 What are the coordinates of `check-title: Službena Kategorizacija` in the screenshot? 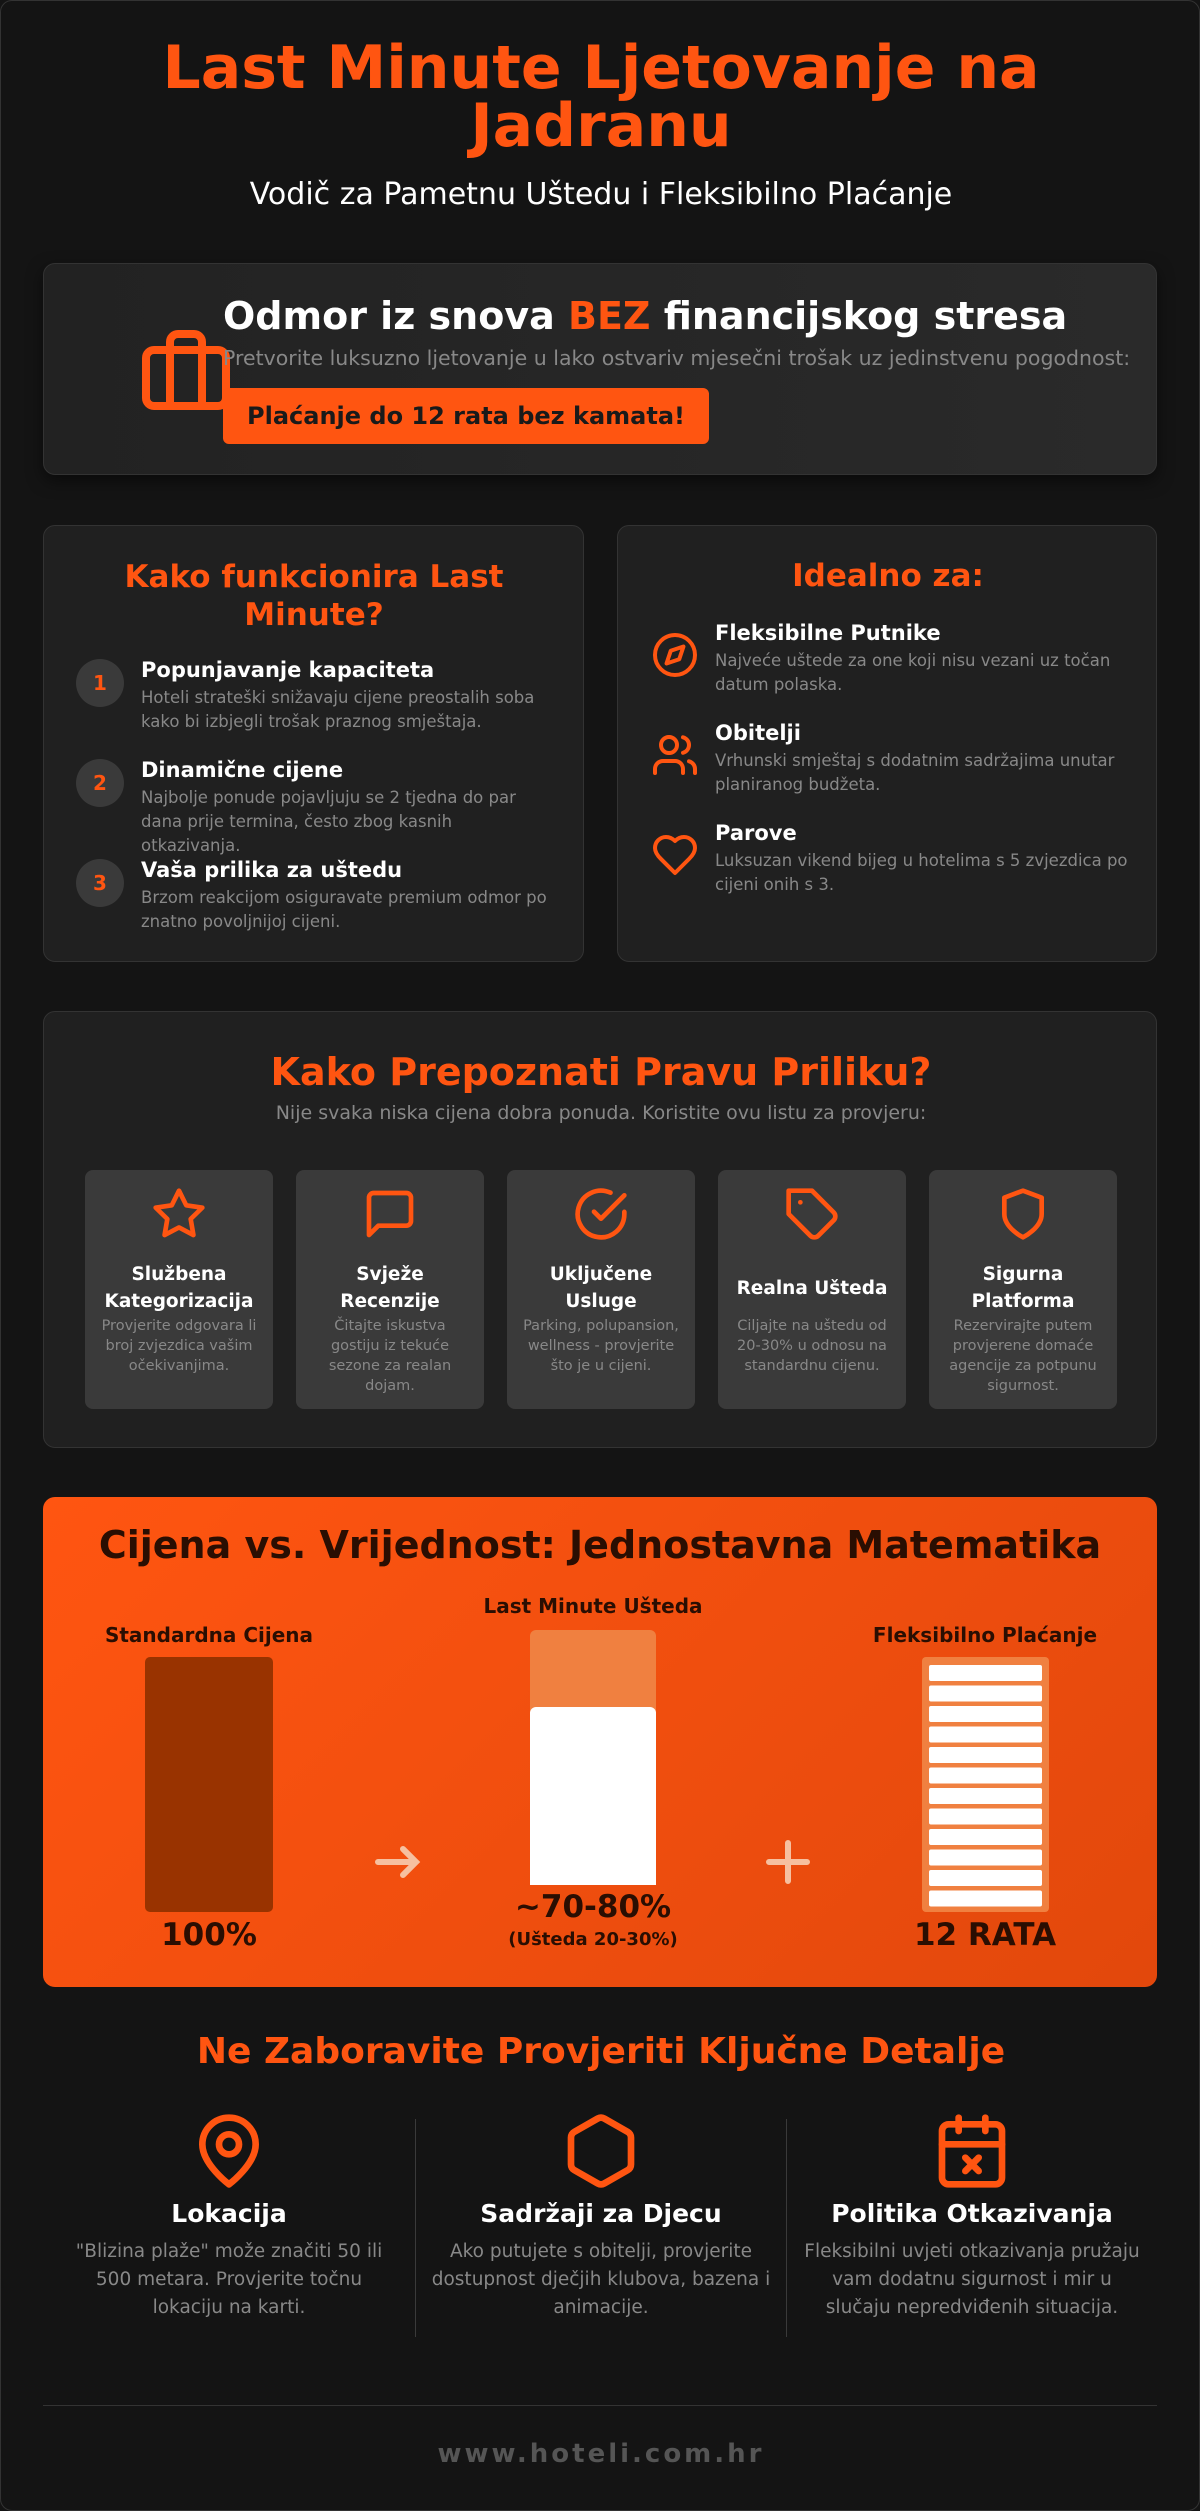 It's located at (179, 1288).